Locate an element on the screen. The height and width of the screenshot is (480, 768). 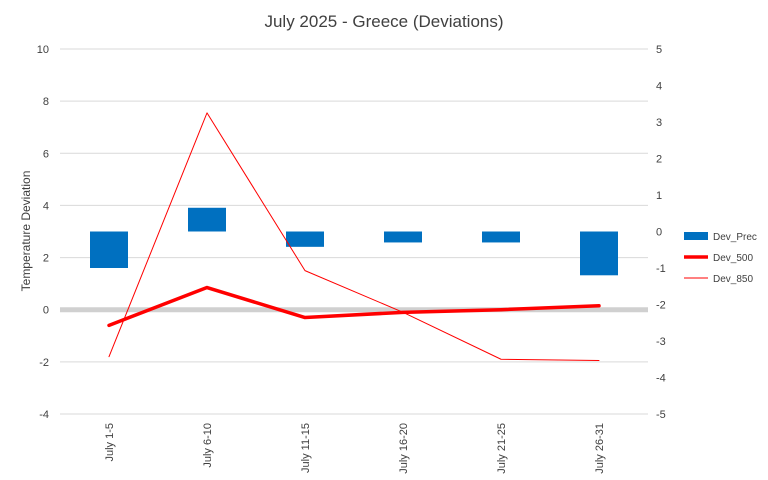
primary-y-axis: -4 -2 0 2 4 6 8 10 is located at coordinates (43, 232).